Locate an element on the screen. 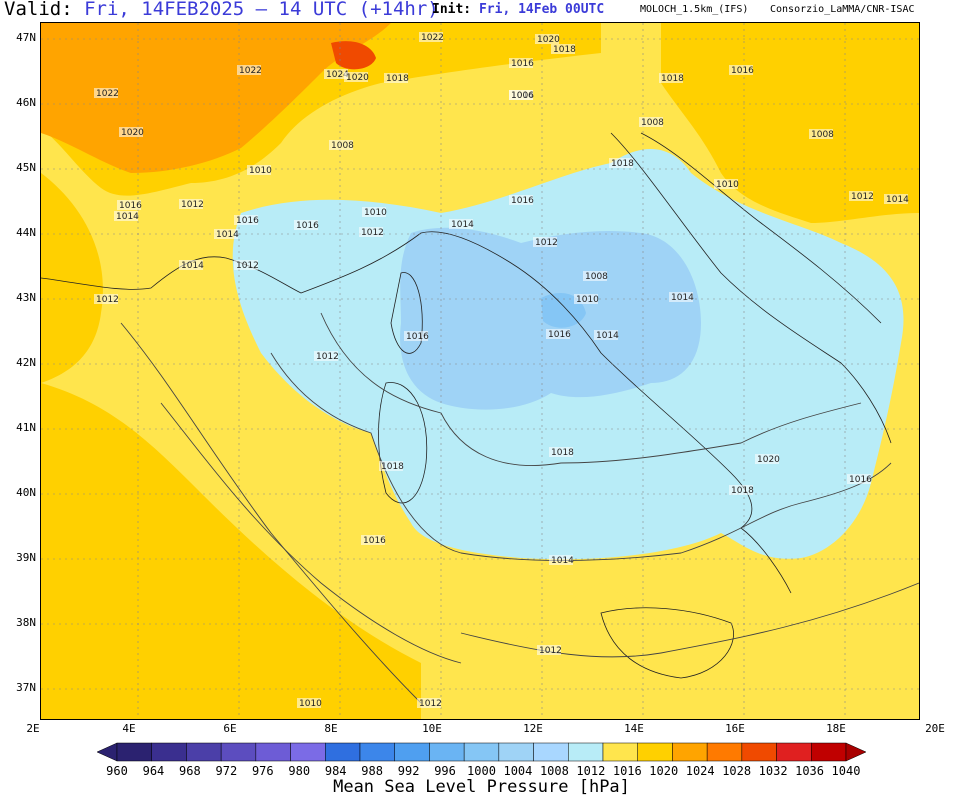 The image size is (963, 800). colorbar-label: 1028 is located at coordinates (737, 771).